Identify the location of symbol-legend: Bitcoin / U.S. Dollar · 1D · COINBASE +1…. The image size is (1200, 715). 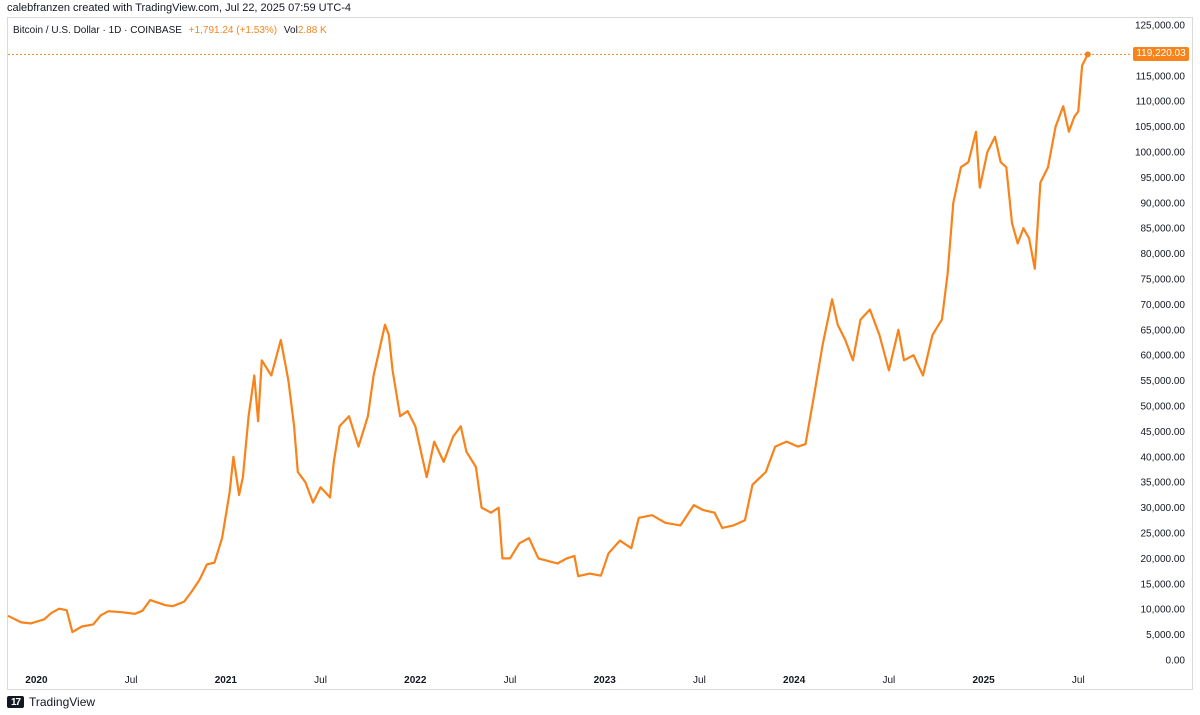
(170, 30).